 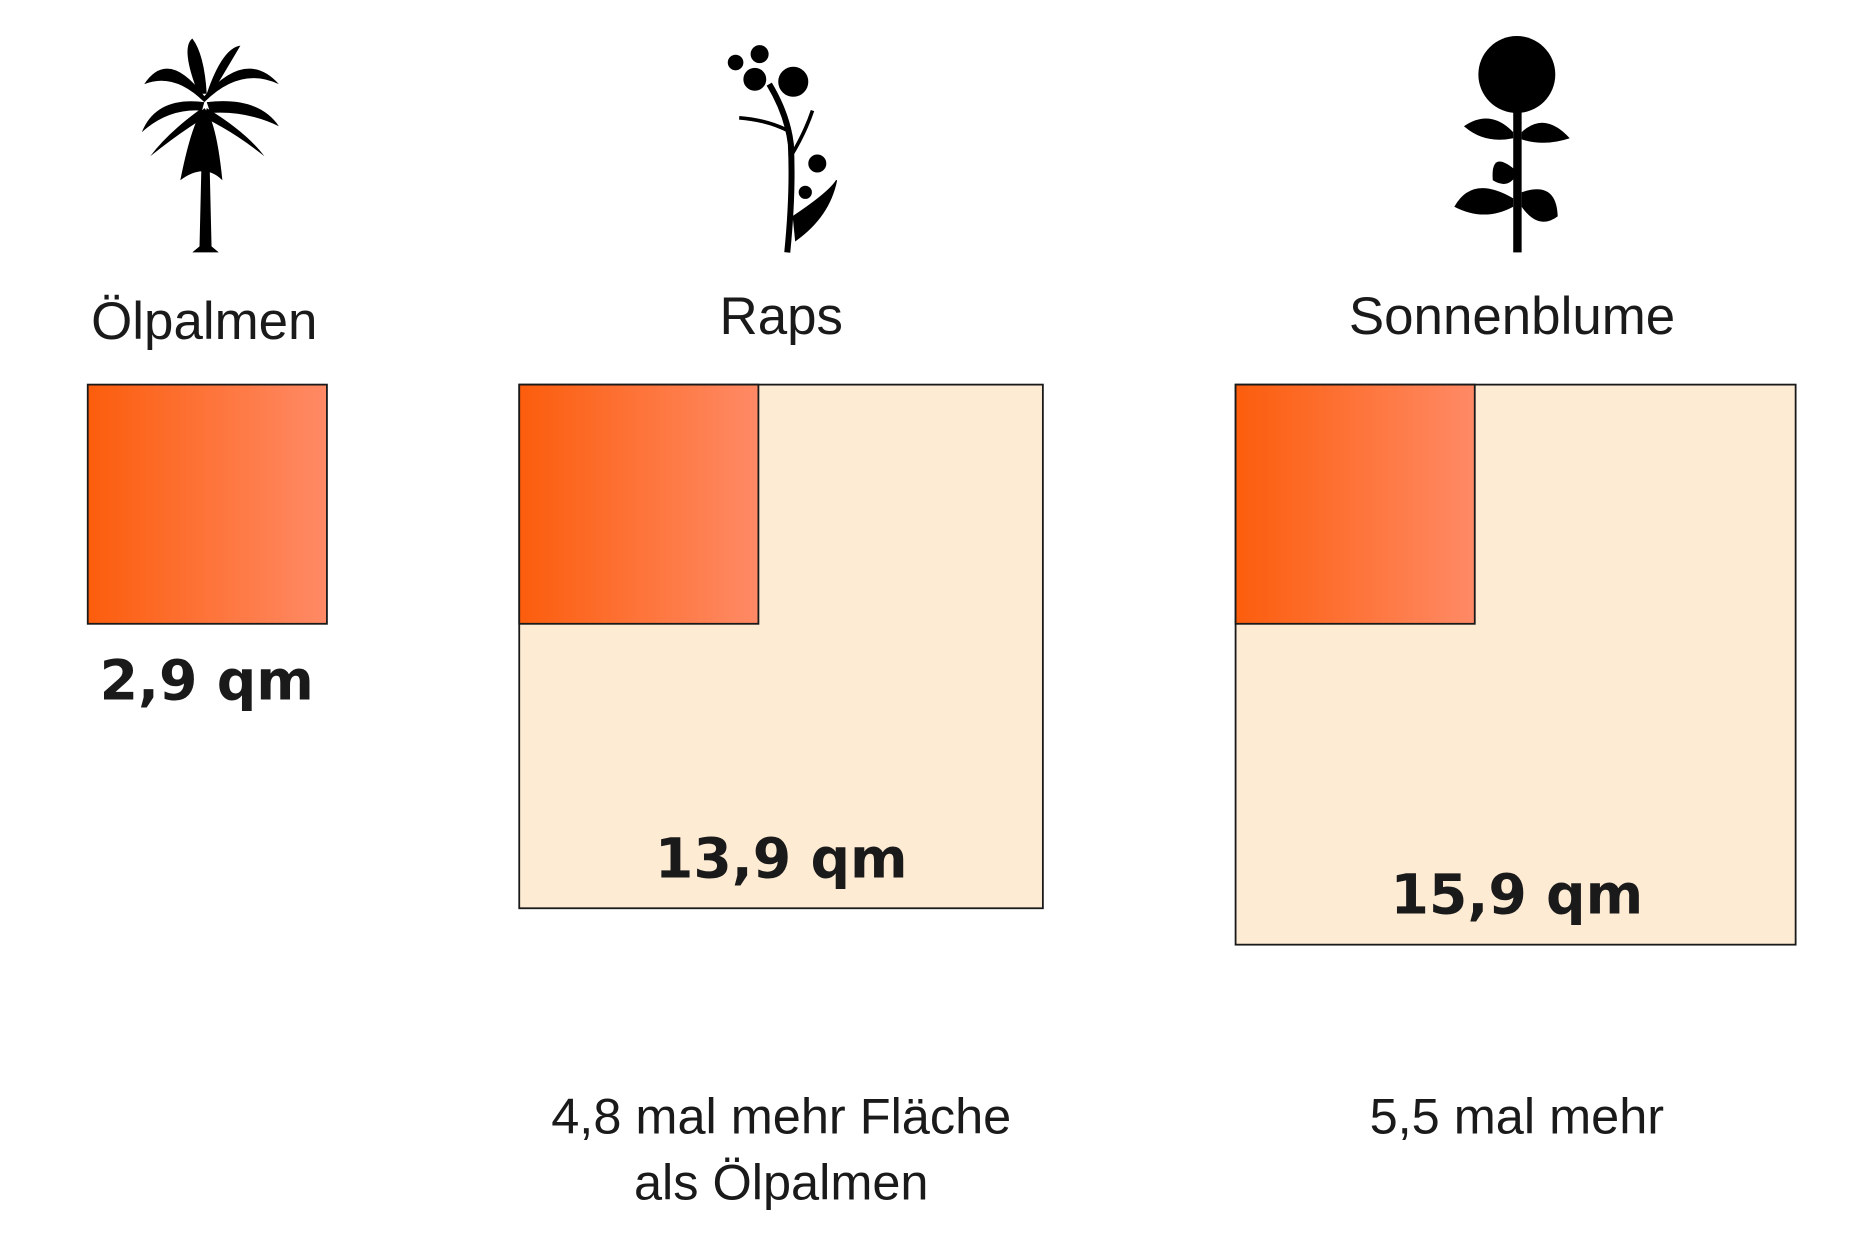 What do you see at coordinates (781, 1182) in the screenshot?
I see `note-raps-line-2: als Ölpalmen` at bounding box center [781, 1182].